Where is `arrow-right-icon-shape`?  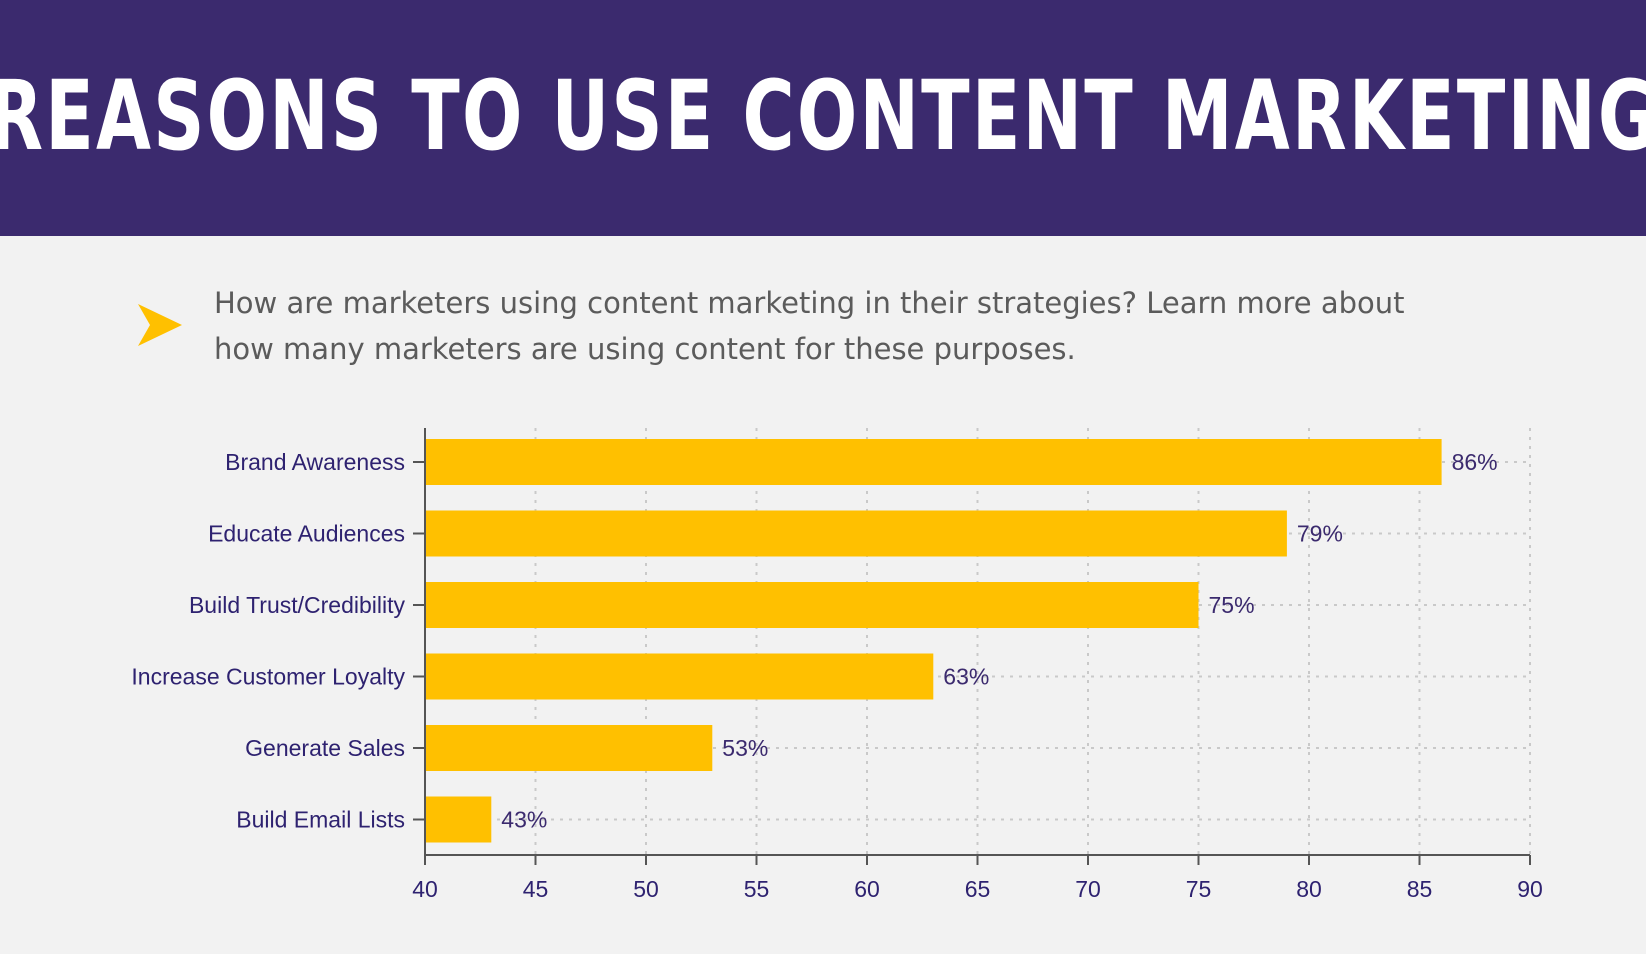 arrow-right-icon-shape is located at coordinates (160, 325).